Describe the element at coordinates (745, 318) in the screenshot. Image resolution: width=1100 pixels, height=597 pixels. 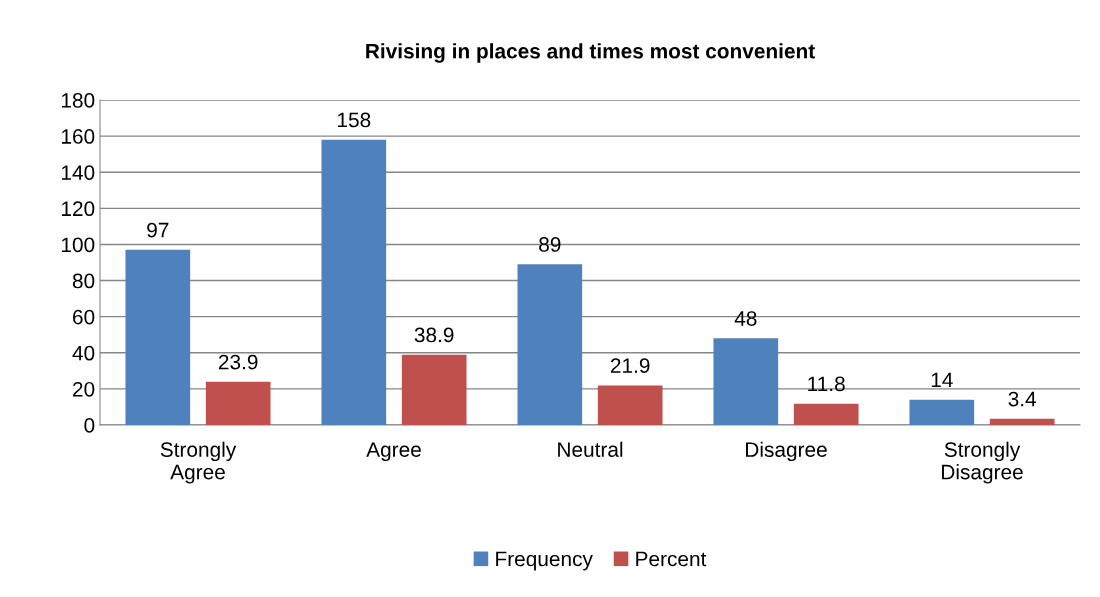
I see `data-label: 48` at that location.